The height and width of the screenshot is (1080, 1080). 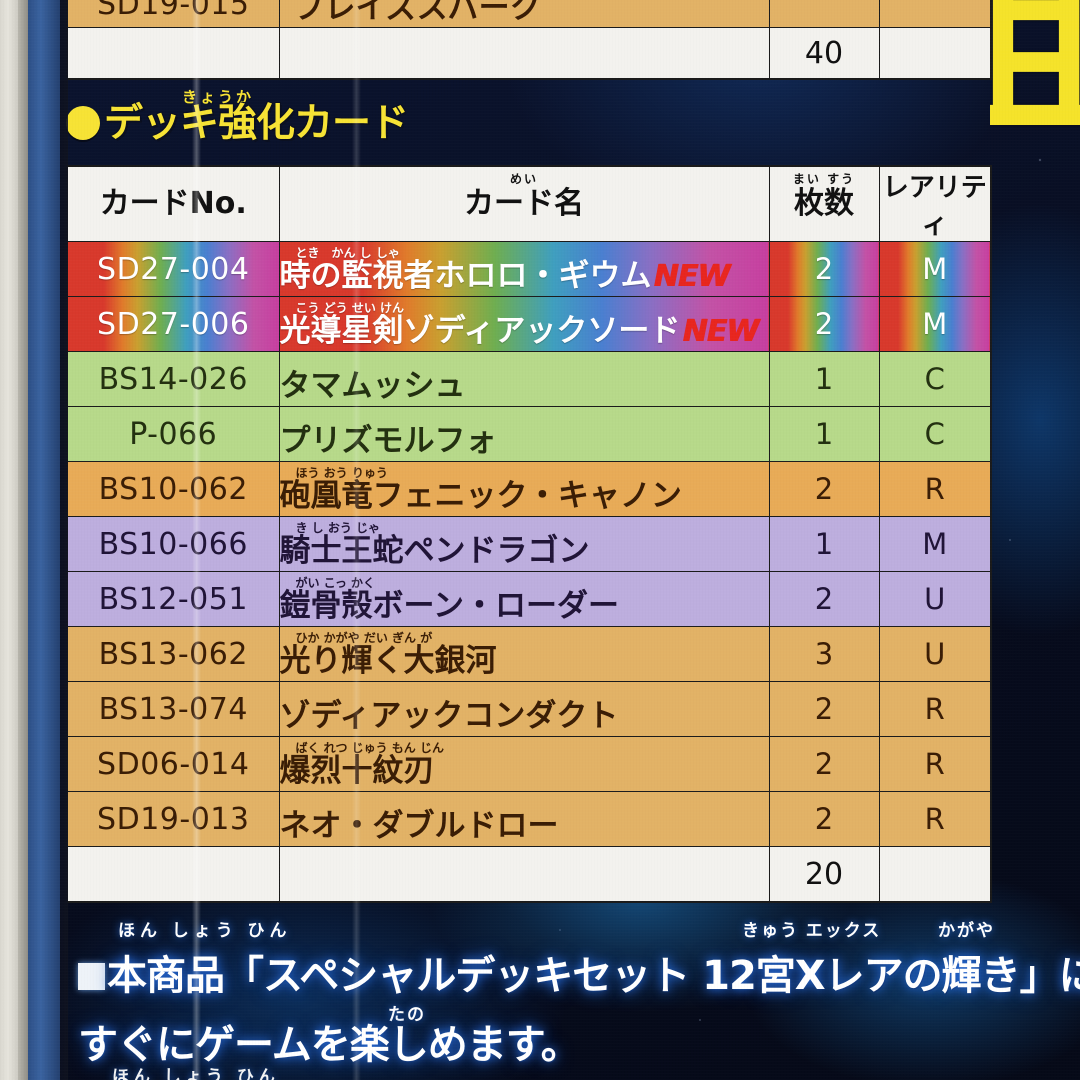 I want to click on blurb-ruby-kyuu-x: きゅう エックス, so click(x=812, y=930).